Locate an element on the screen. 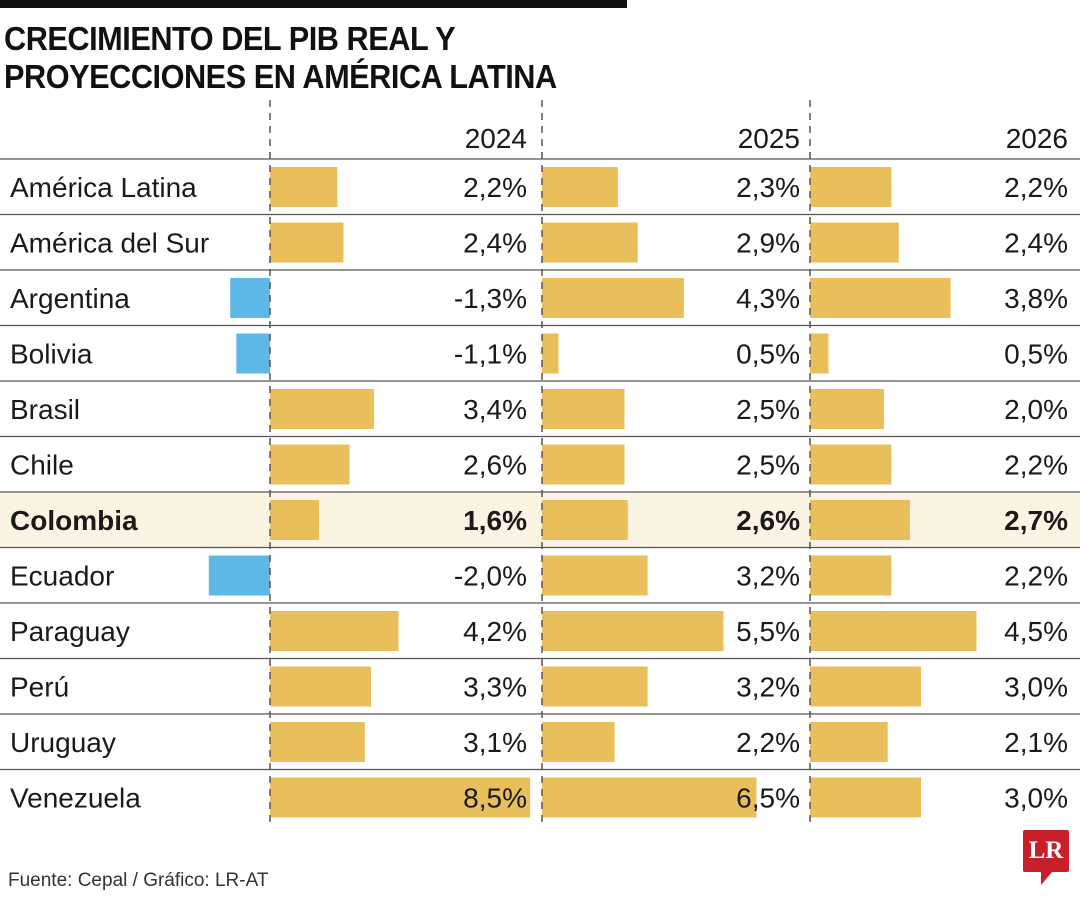  row-label: Uruguay is located at coordinates (63, 742).